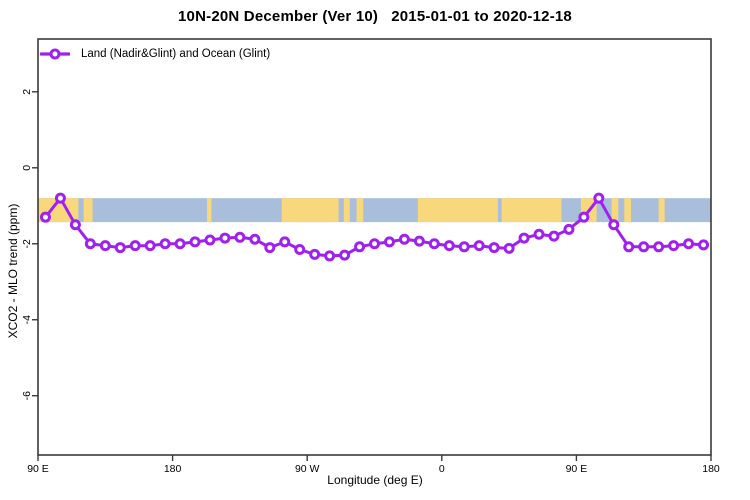  What do you see at coordinates (176, 54) in the screenshot?
I see `legend-label: Land (Nadir&Glint) and Ocean (Glint)` at bounding box center [176, 54].